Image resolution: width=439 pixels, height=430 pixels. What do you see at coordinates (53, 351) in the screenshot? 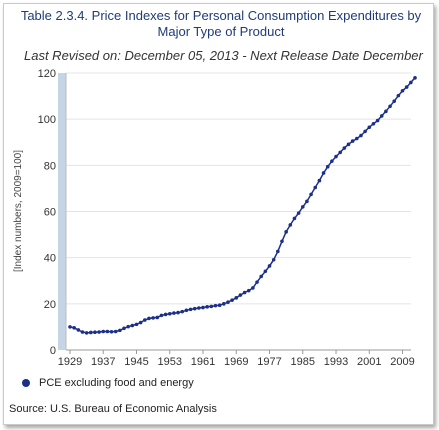
I see `y-tick-label: 0` at bounding box center [53, 351].